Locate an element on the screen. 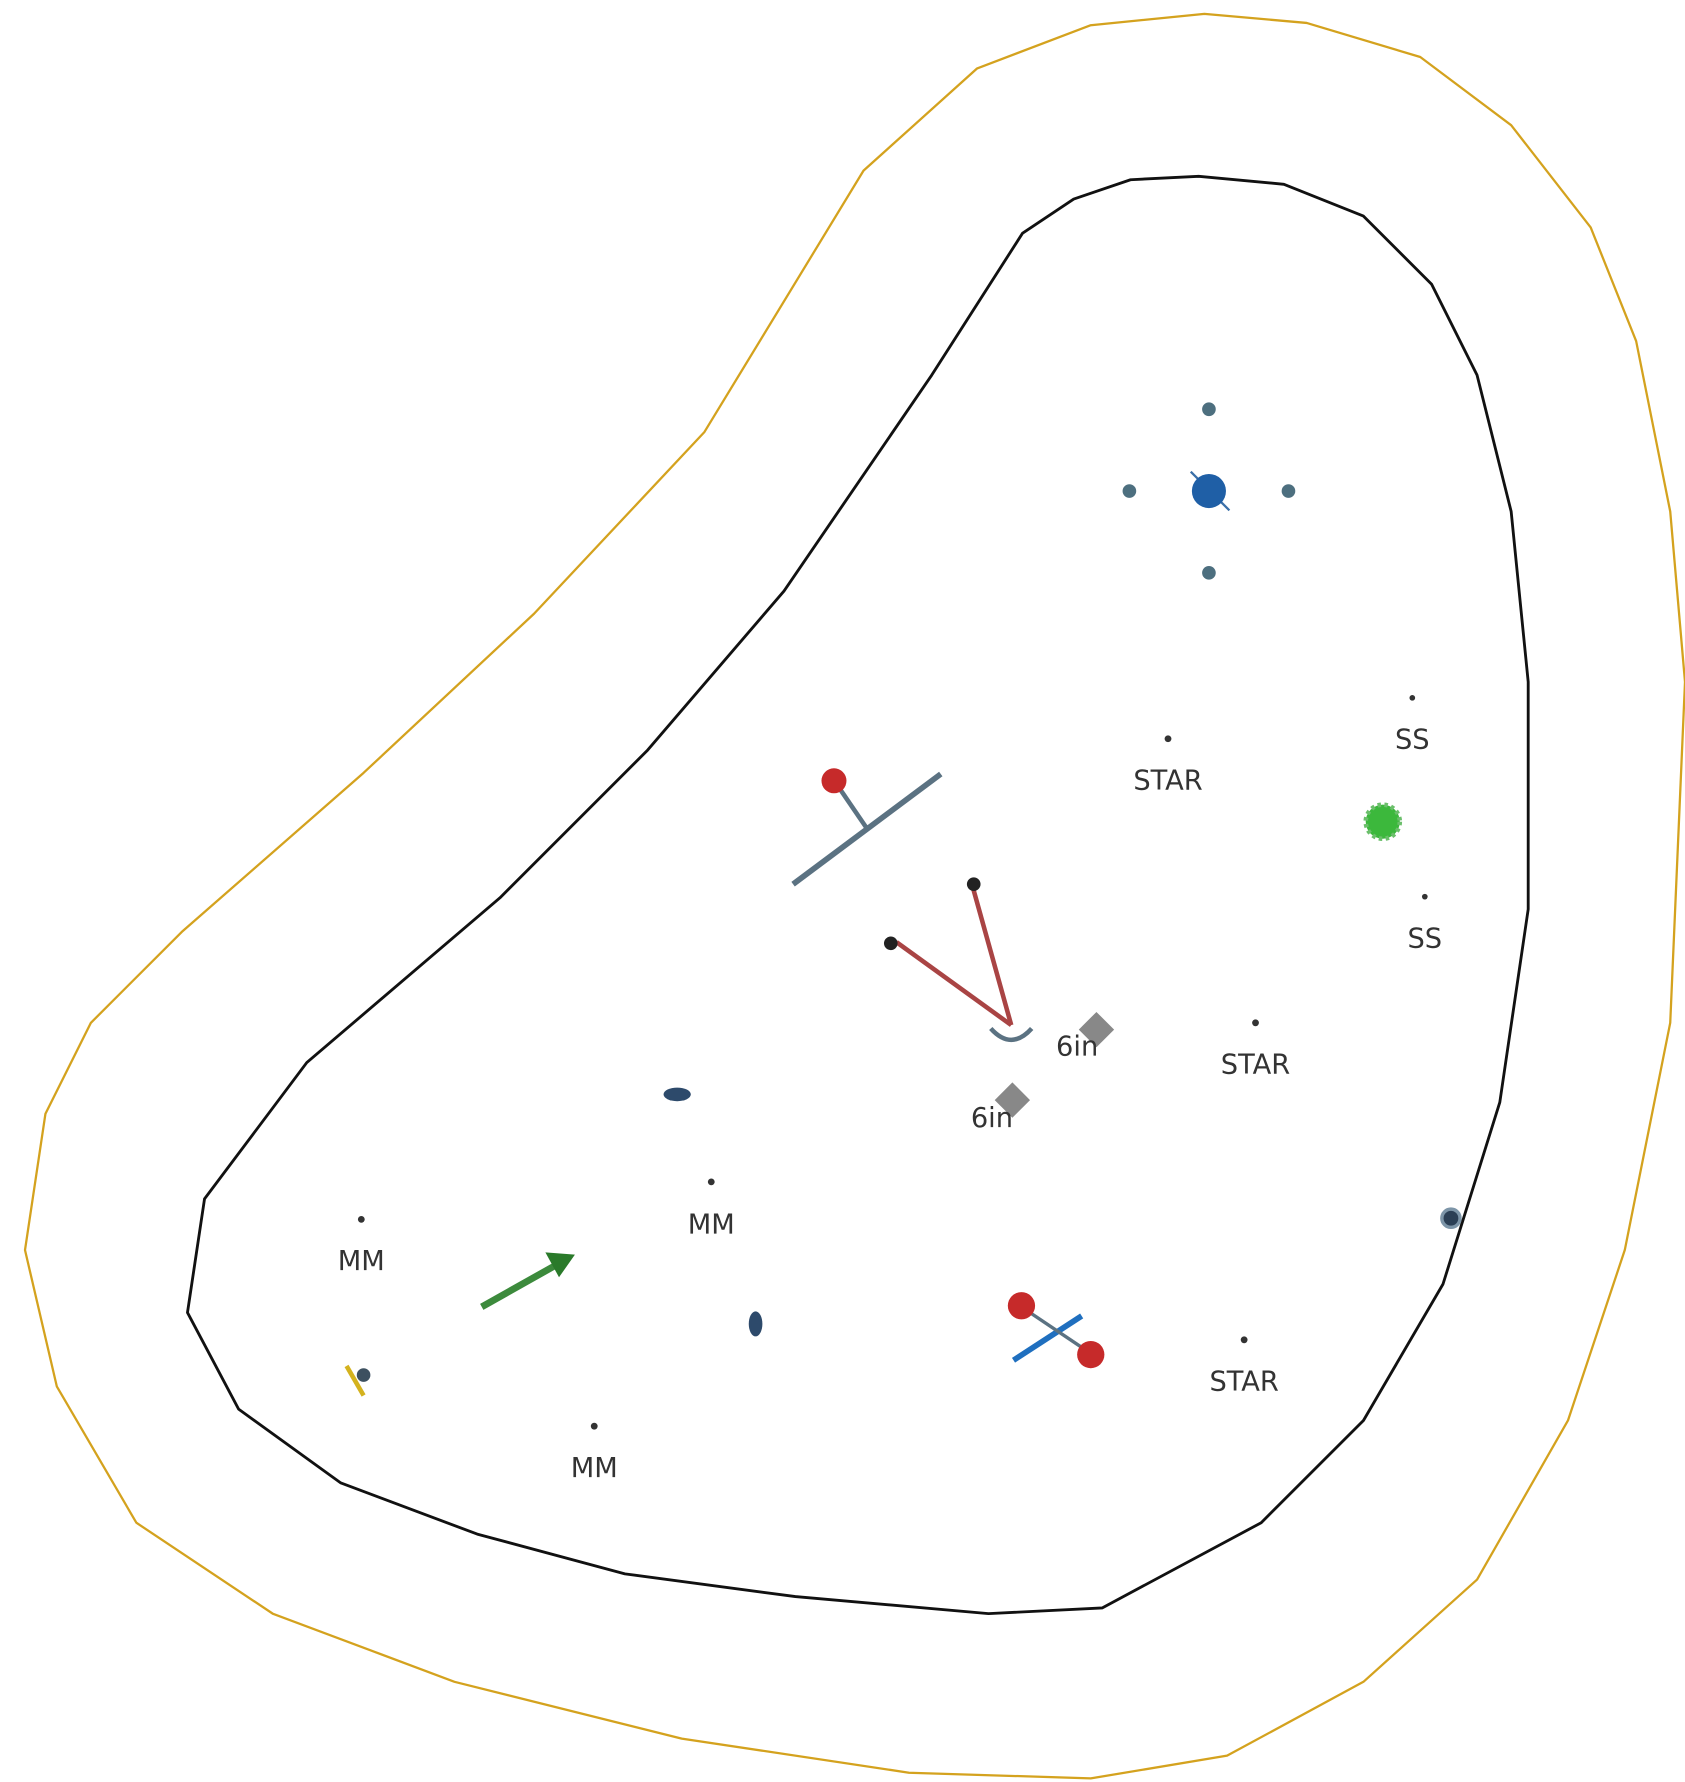 This screenshot has height=1782, width=1685. green-marker is located at coordinates (1383, 822).